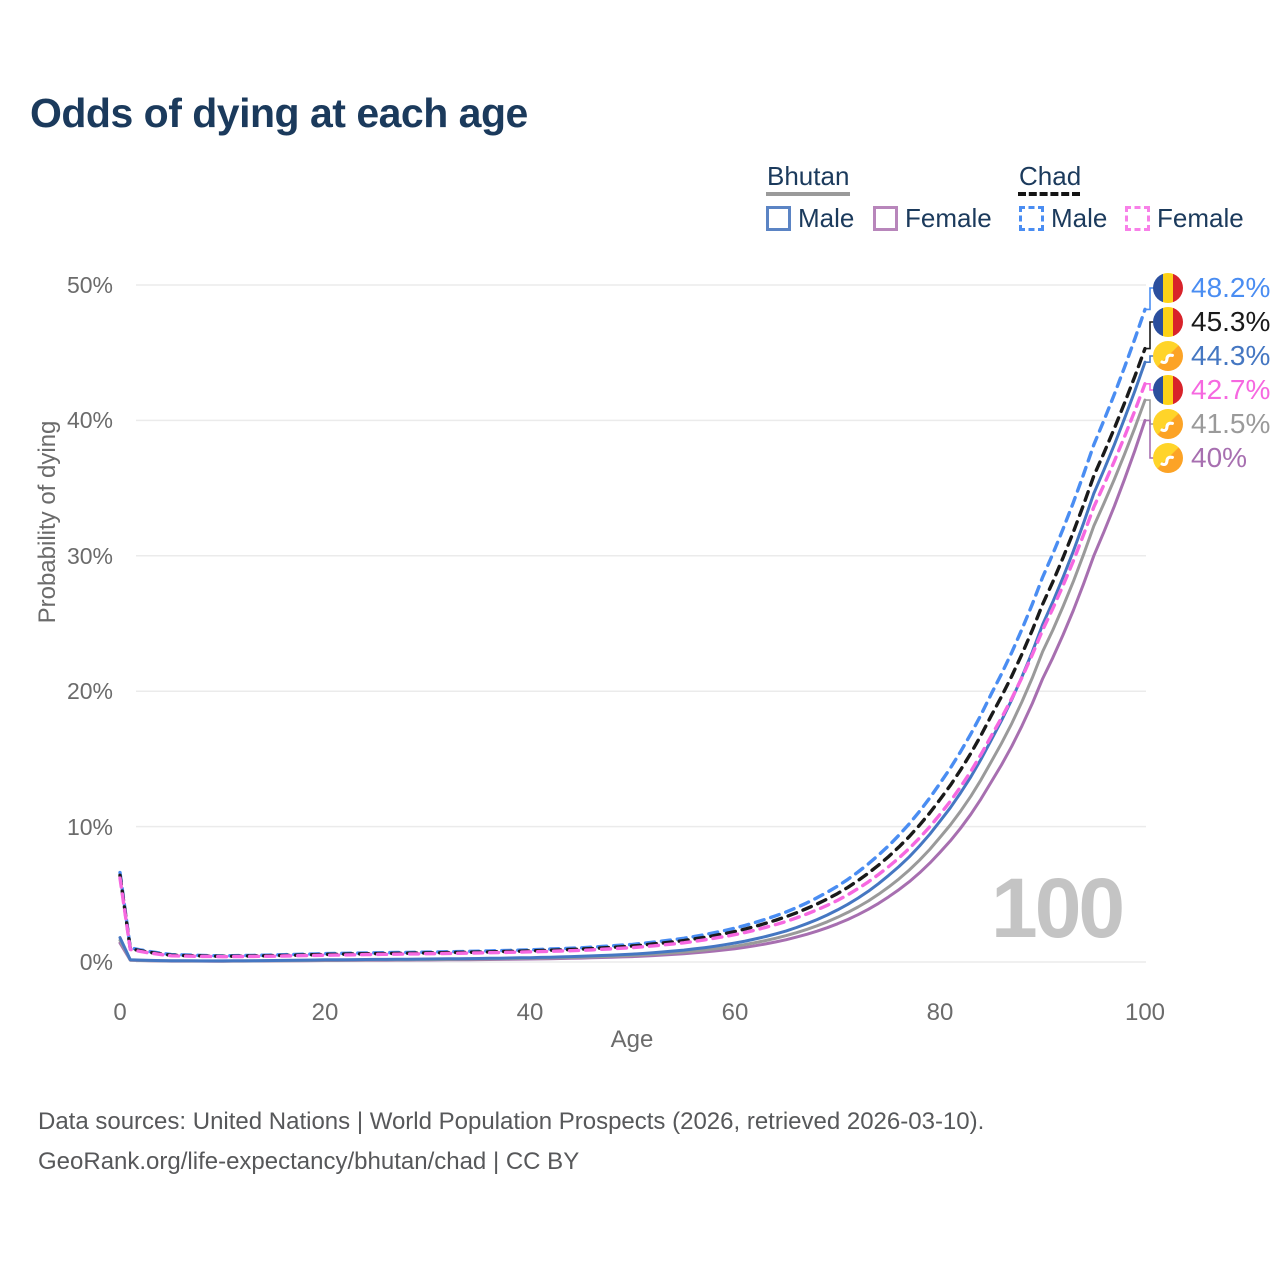 The height and width of the screenshot is (1280, 1280). What do you see at coordinates (1231, 389) in the screenshot?
I see `end-label-value: 42.7%` at bounding box center [1231, 389].